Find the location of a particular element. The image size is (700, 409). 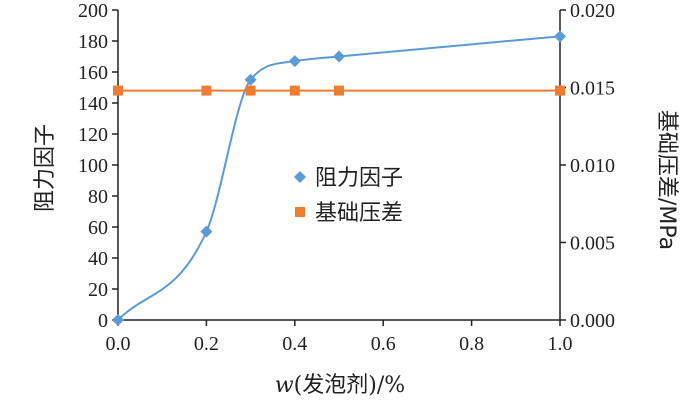

y-right-tick-label: 0.010 is located at coordinates (592, 166).